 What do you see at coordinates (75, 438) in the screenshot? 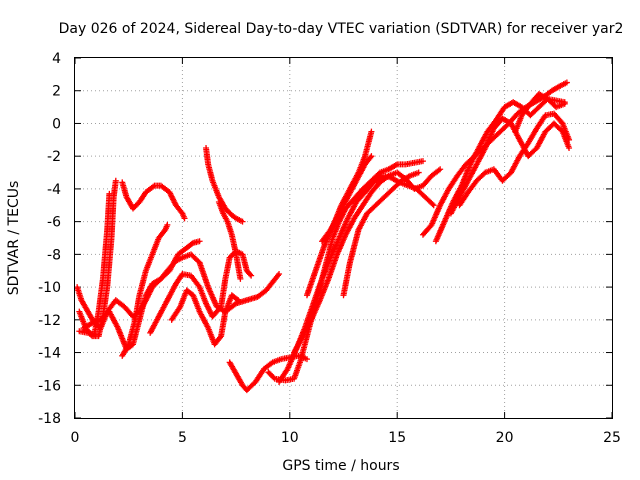
I see `x-tick-label: 0` at bounding box center [75, 438].